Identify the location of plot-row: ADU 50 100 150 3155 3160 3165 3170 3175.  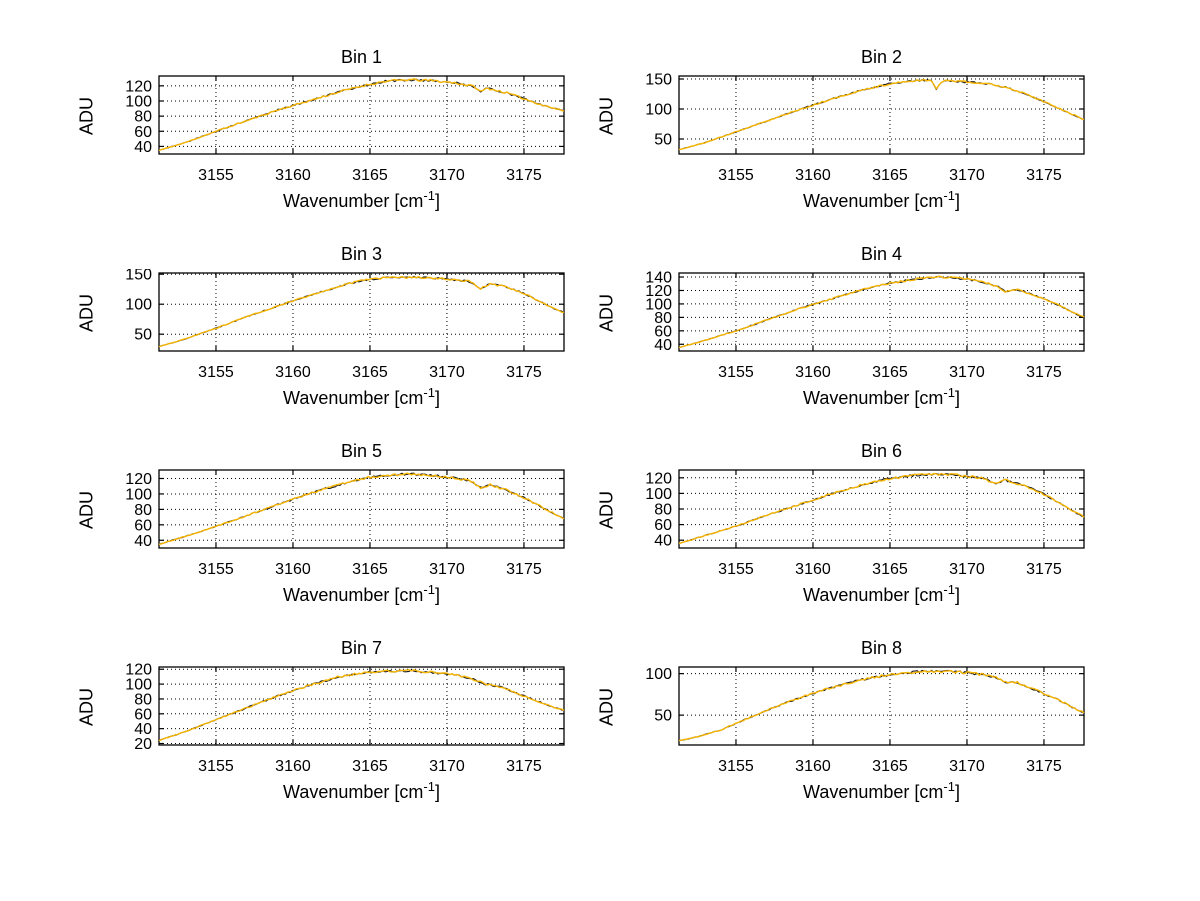
(855, 130).